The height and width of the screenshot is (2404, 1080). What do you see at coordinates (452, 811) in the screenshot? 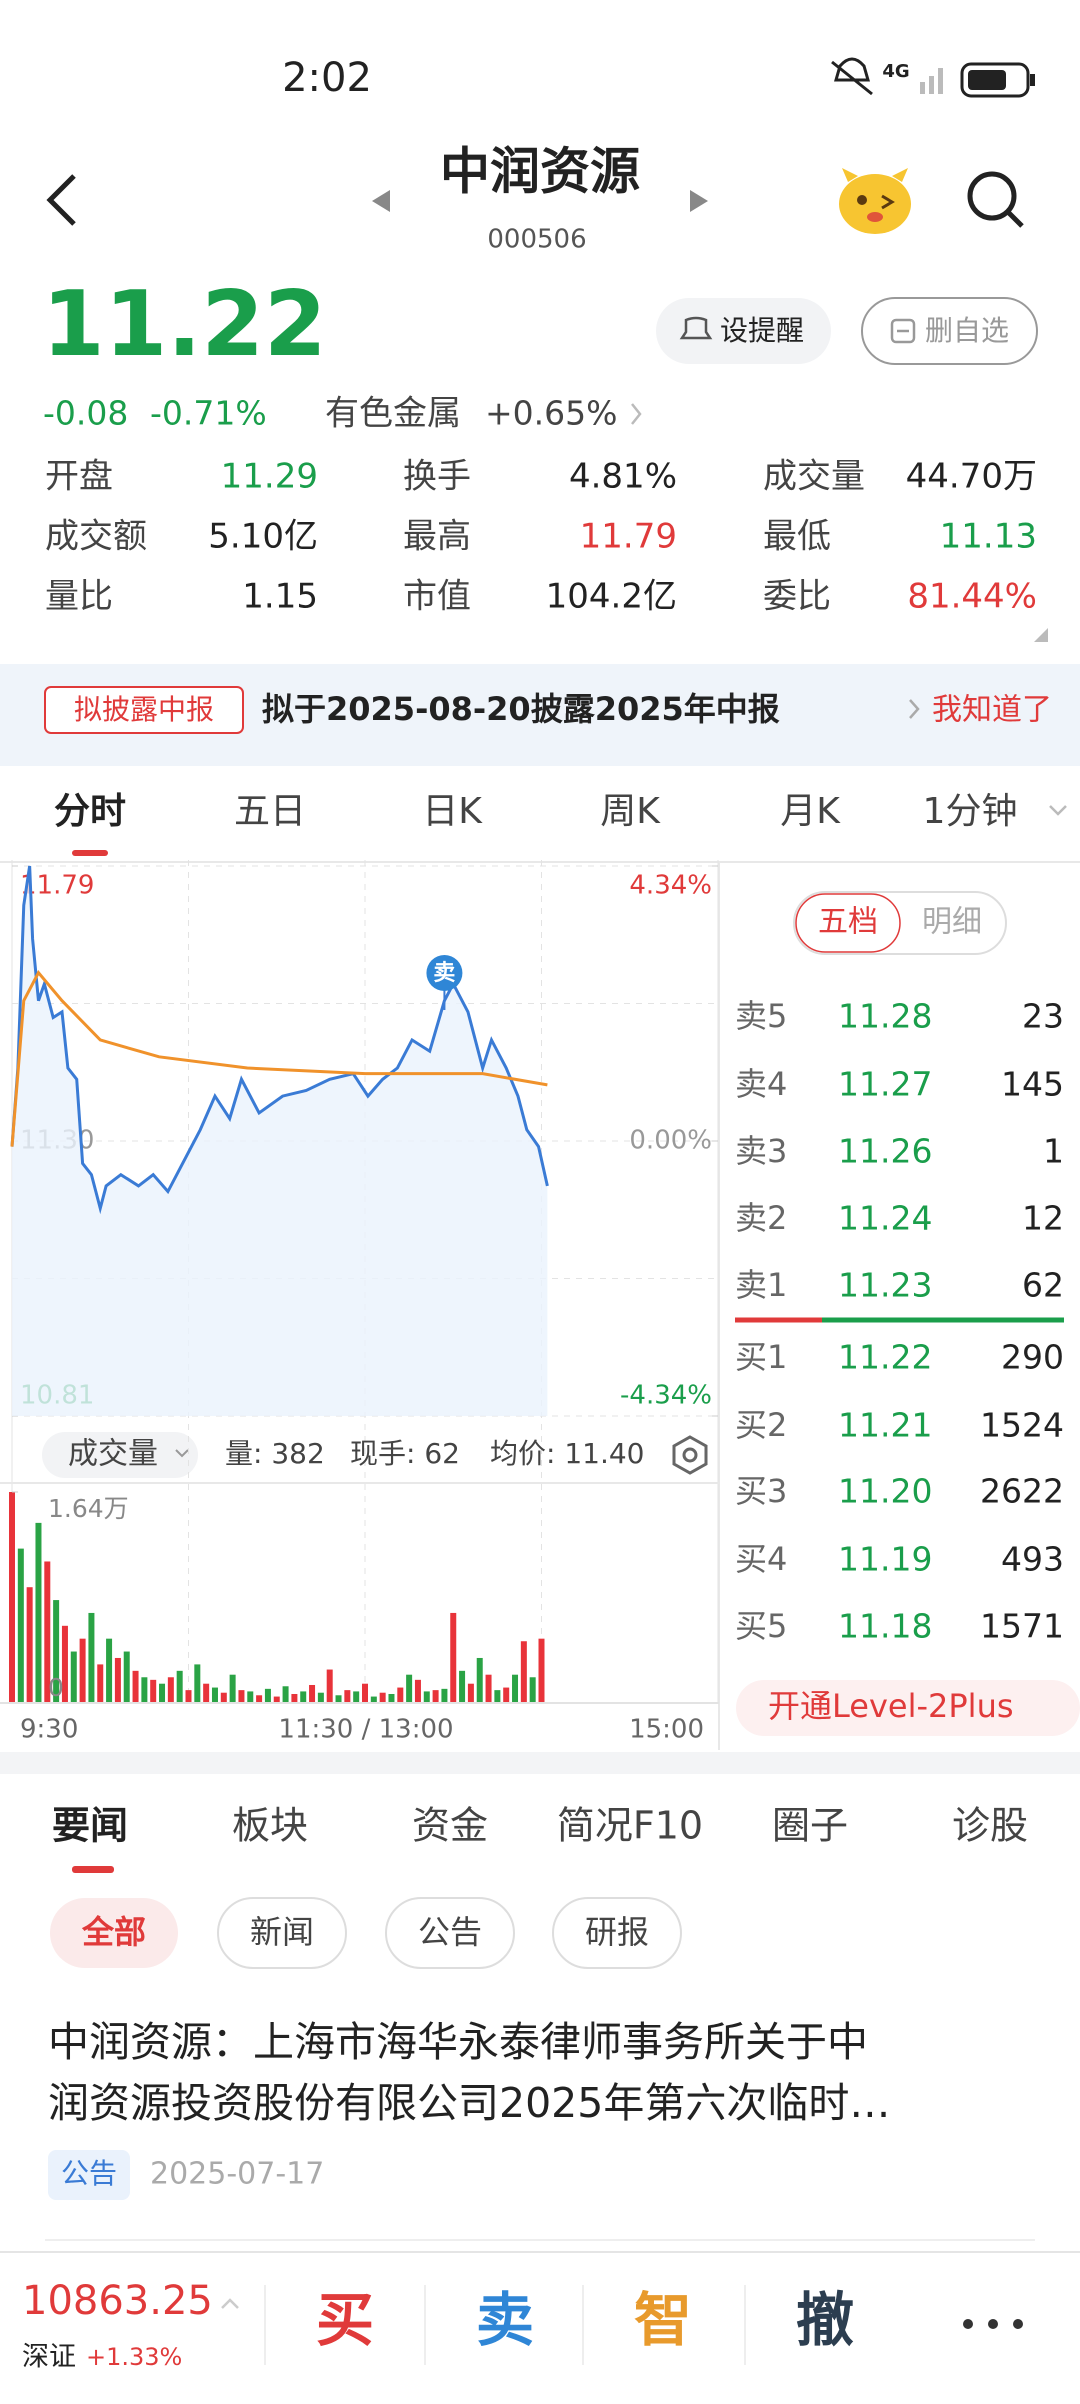
I see `chart-tab: 日K` at bounding box center [452, 811].